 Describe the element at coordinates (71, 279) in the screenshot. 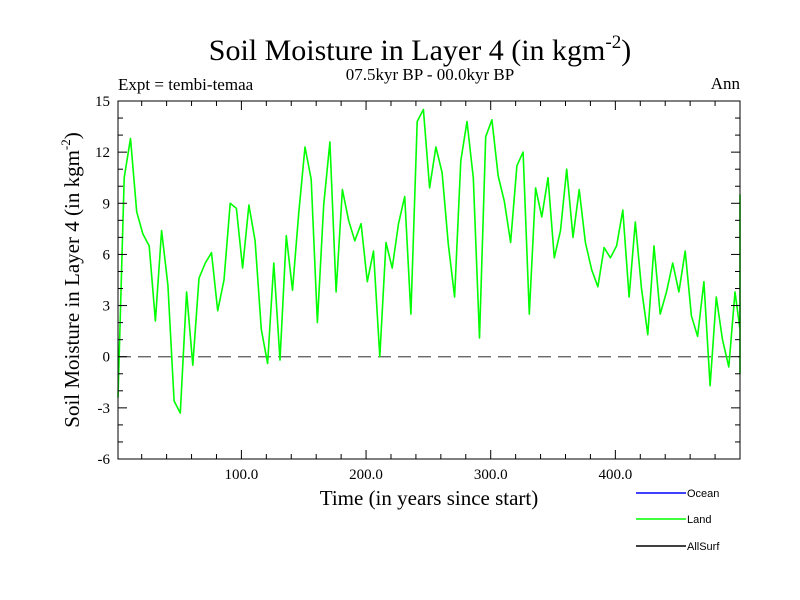

I see `y-axis-label: Soil Moisture in Layer 4 (in kgm-2)` at that location.